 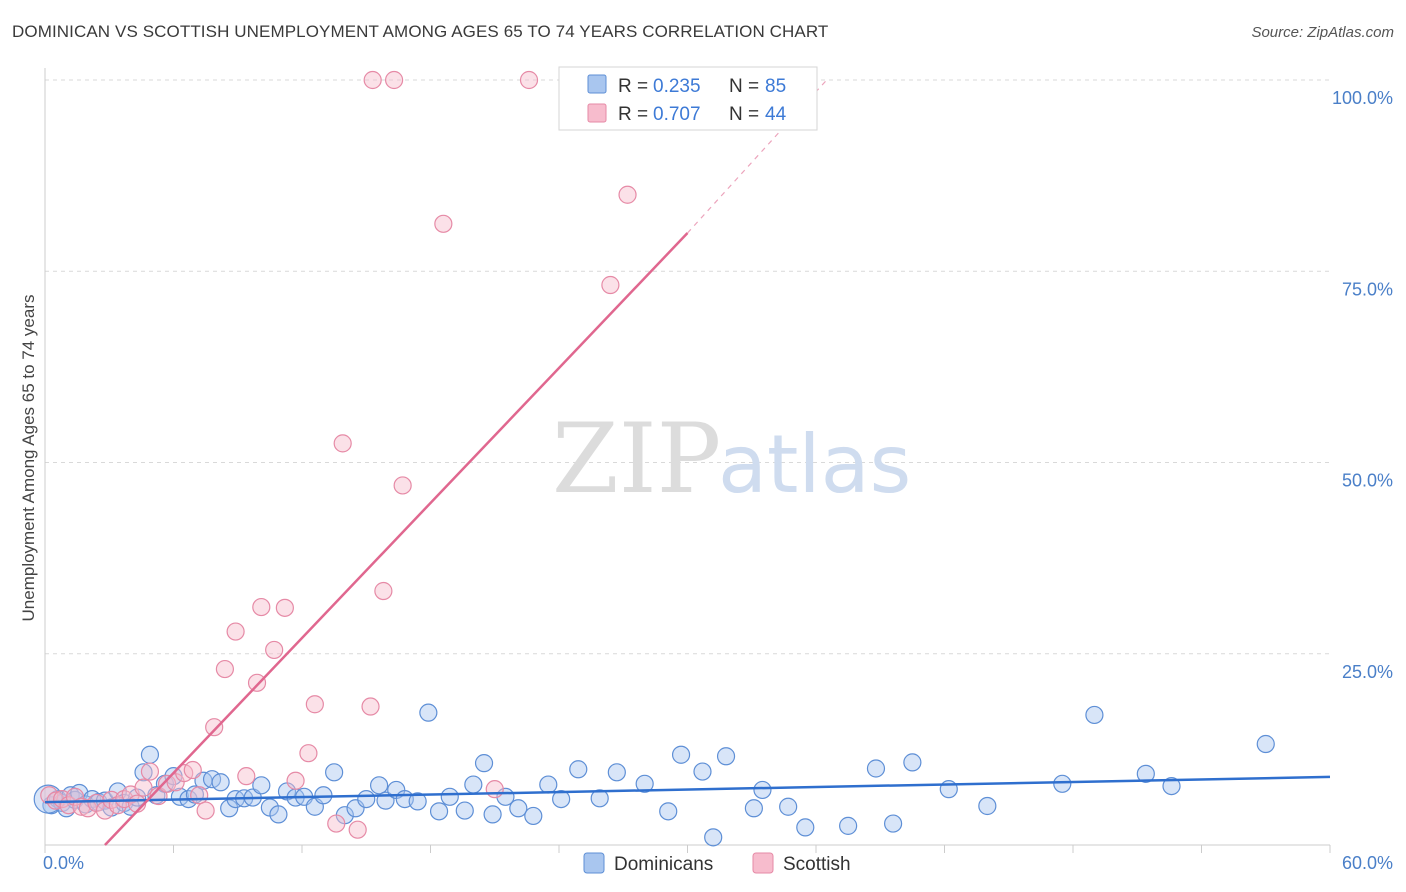 I want to click on dominicans-points, so click(x=654, y=775).